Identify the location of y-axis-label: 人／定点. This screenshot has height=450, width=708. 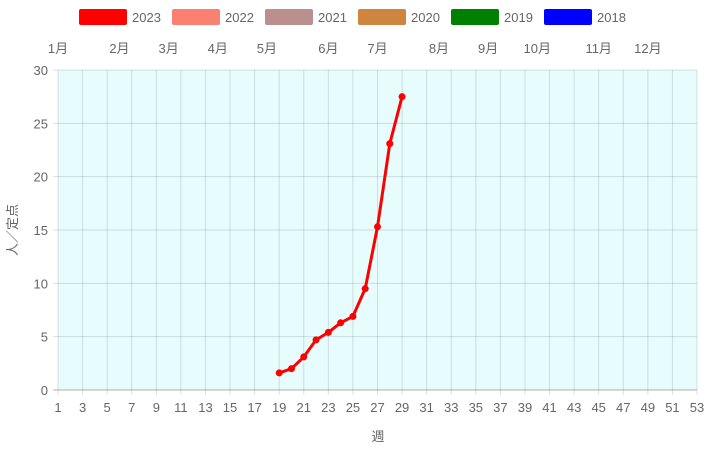
(12, 230).